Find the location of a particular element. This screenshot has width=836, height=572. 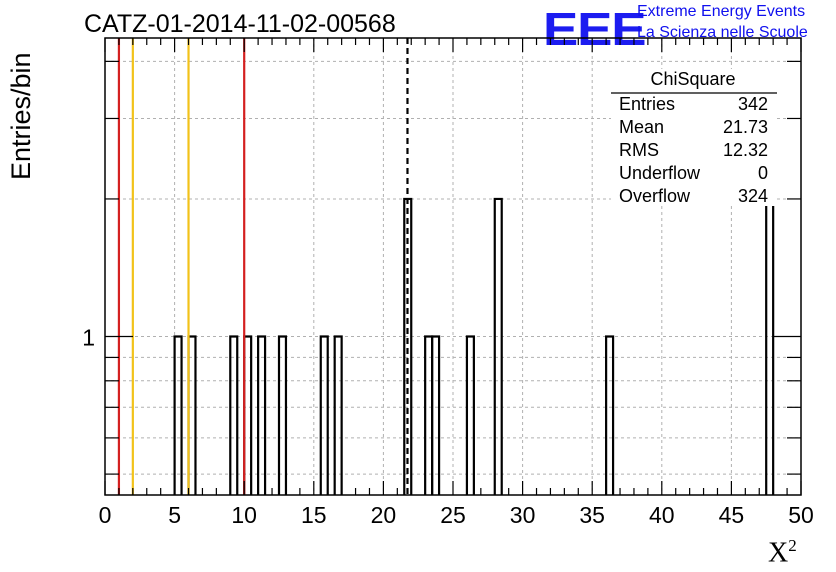

stats-box-bg is located at coordinates (694, 137).